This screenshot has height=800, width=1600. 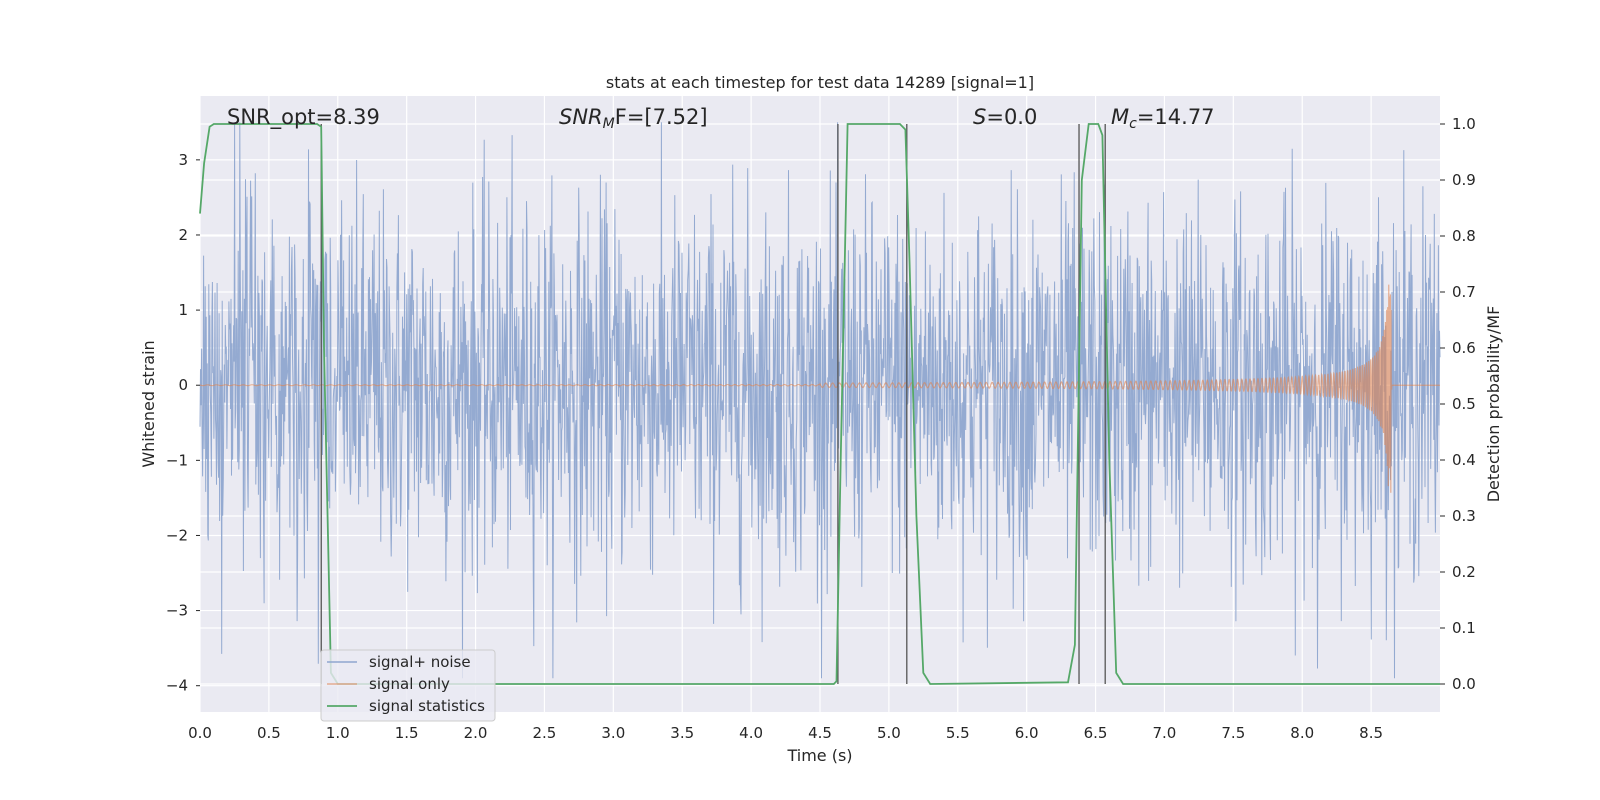 What do you see at coordinates (183, 310) in the screenshot?
I see `y-tick-label-left: 1` at bounding box center [183, 310].